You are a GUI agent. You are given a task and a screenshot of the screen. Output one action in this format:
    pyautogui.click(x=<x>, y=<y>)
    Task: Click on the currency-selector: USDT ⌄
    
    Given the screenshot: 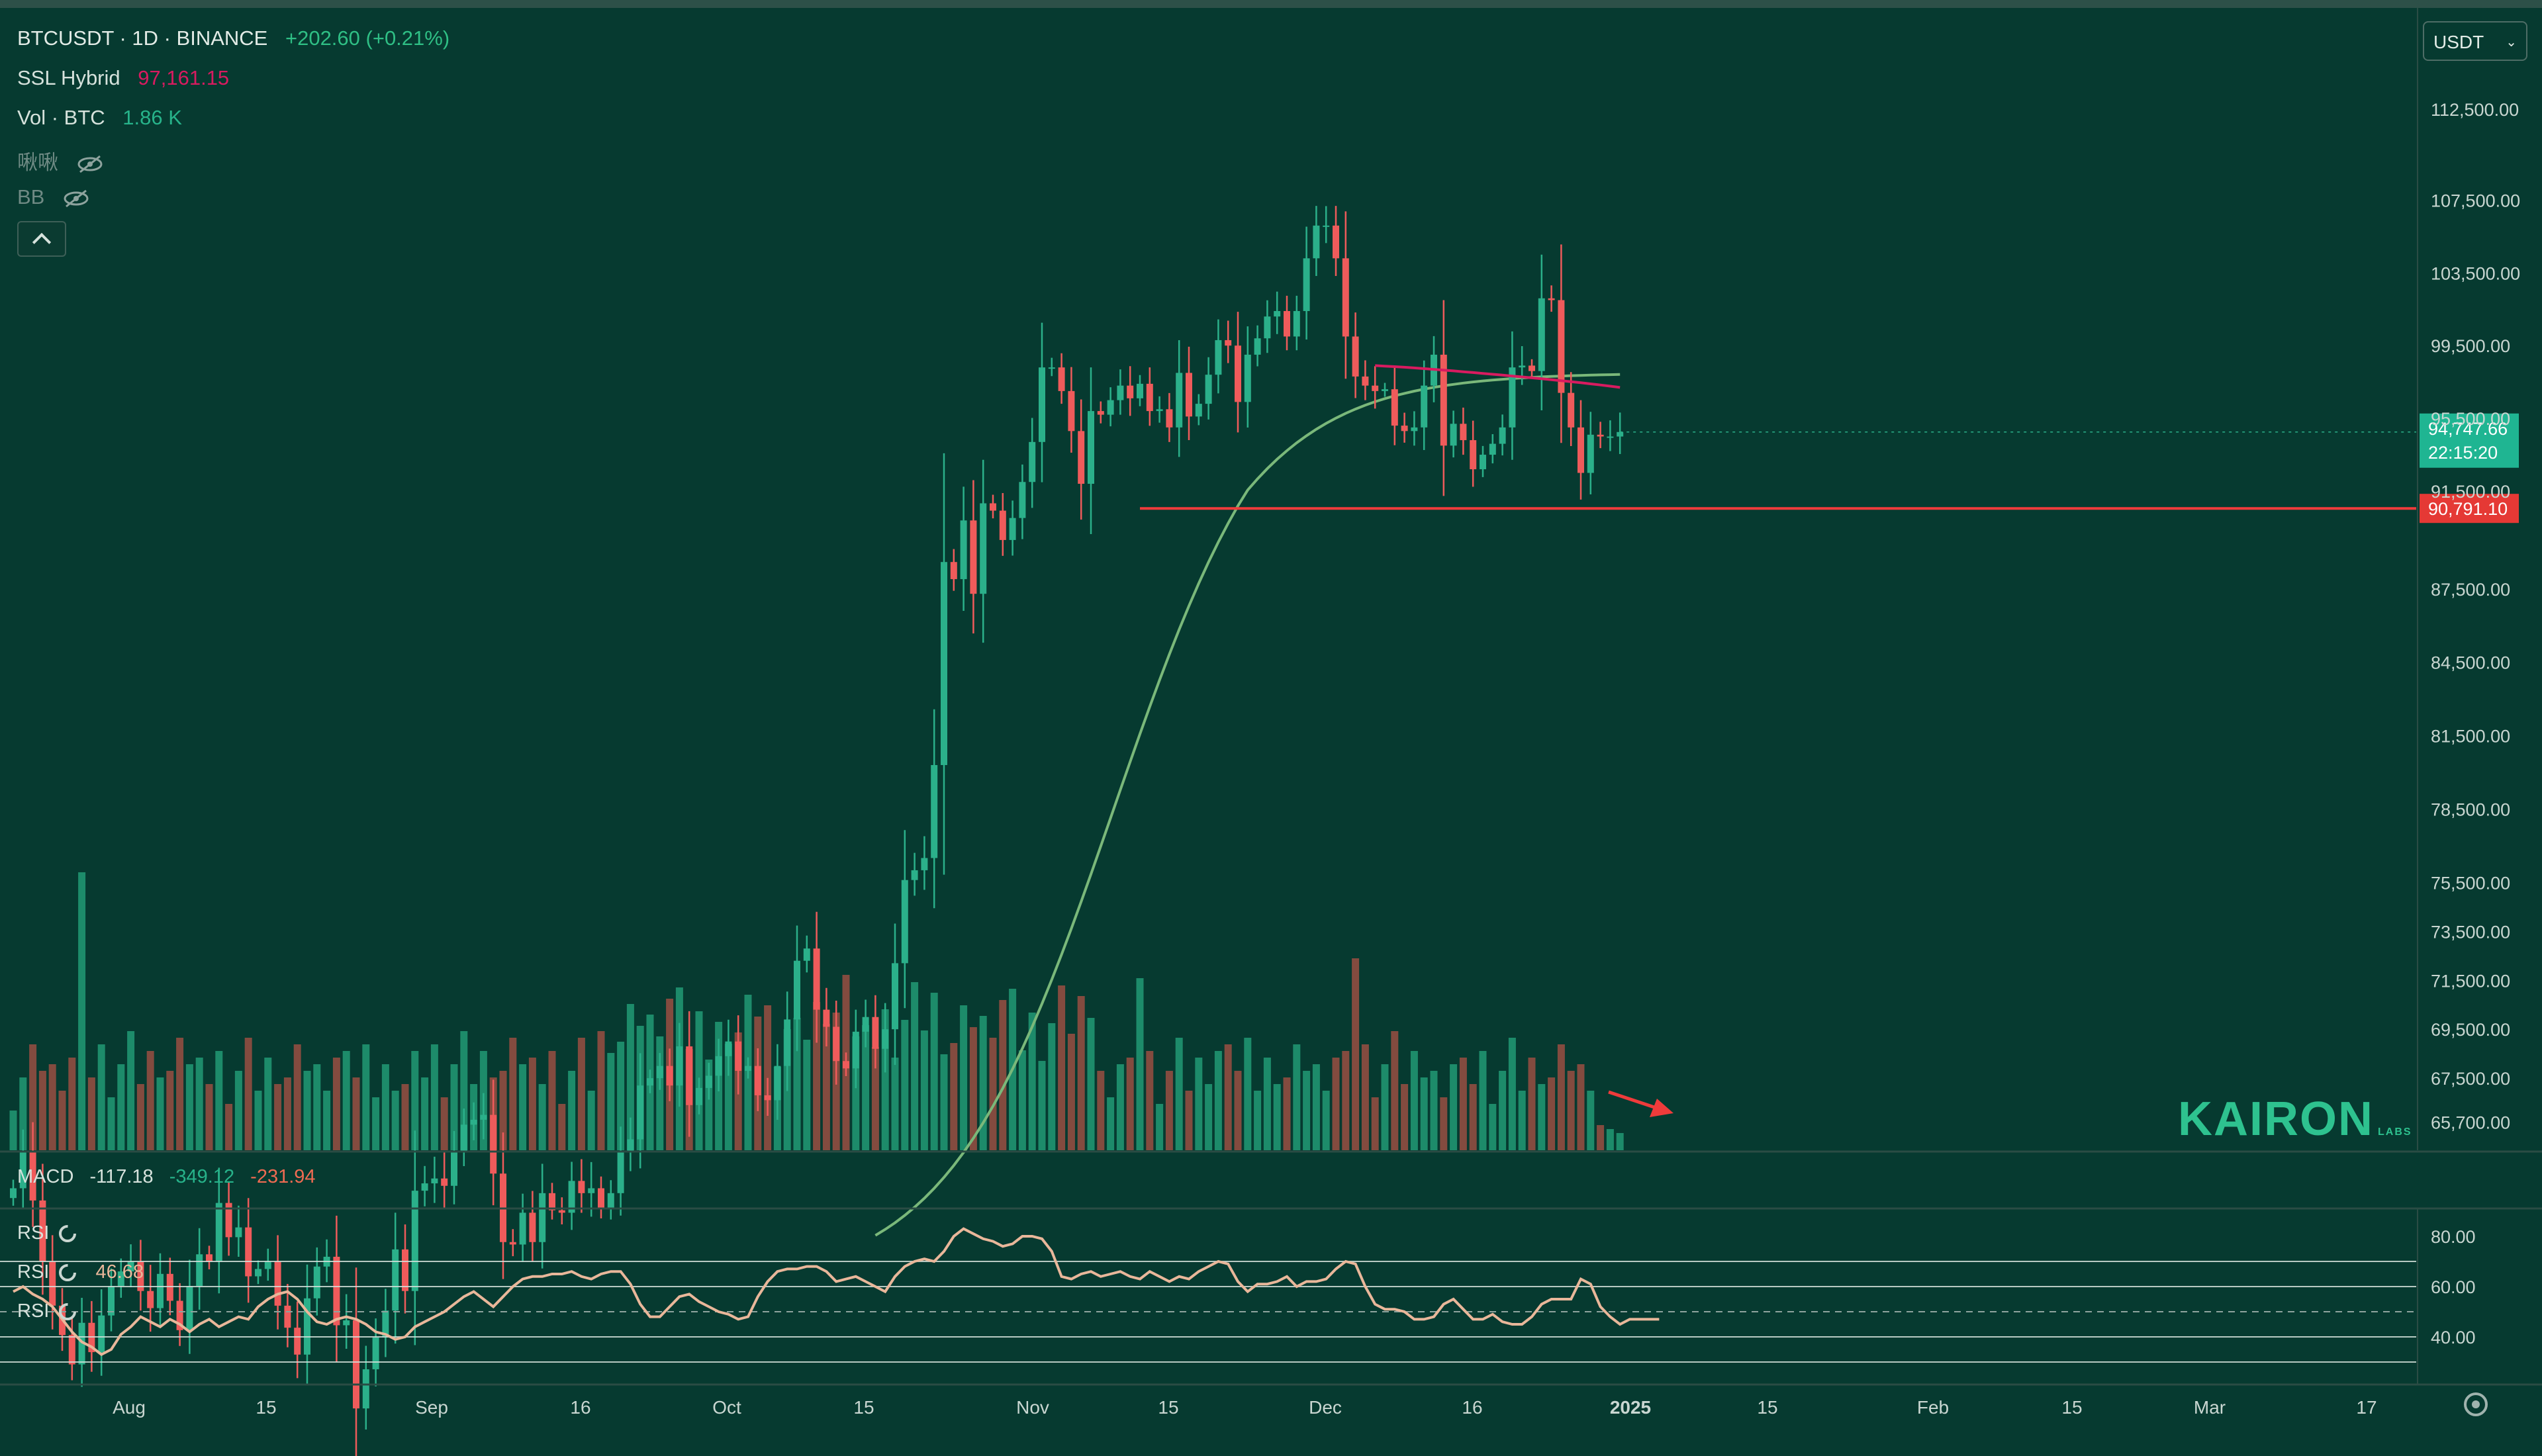 What is the action you would take?
    pyautogui.click(x=2475, y=41)
    